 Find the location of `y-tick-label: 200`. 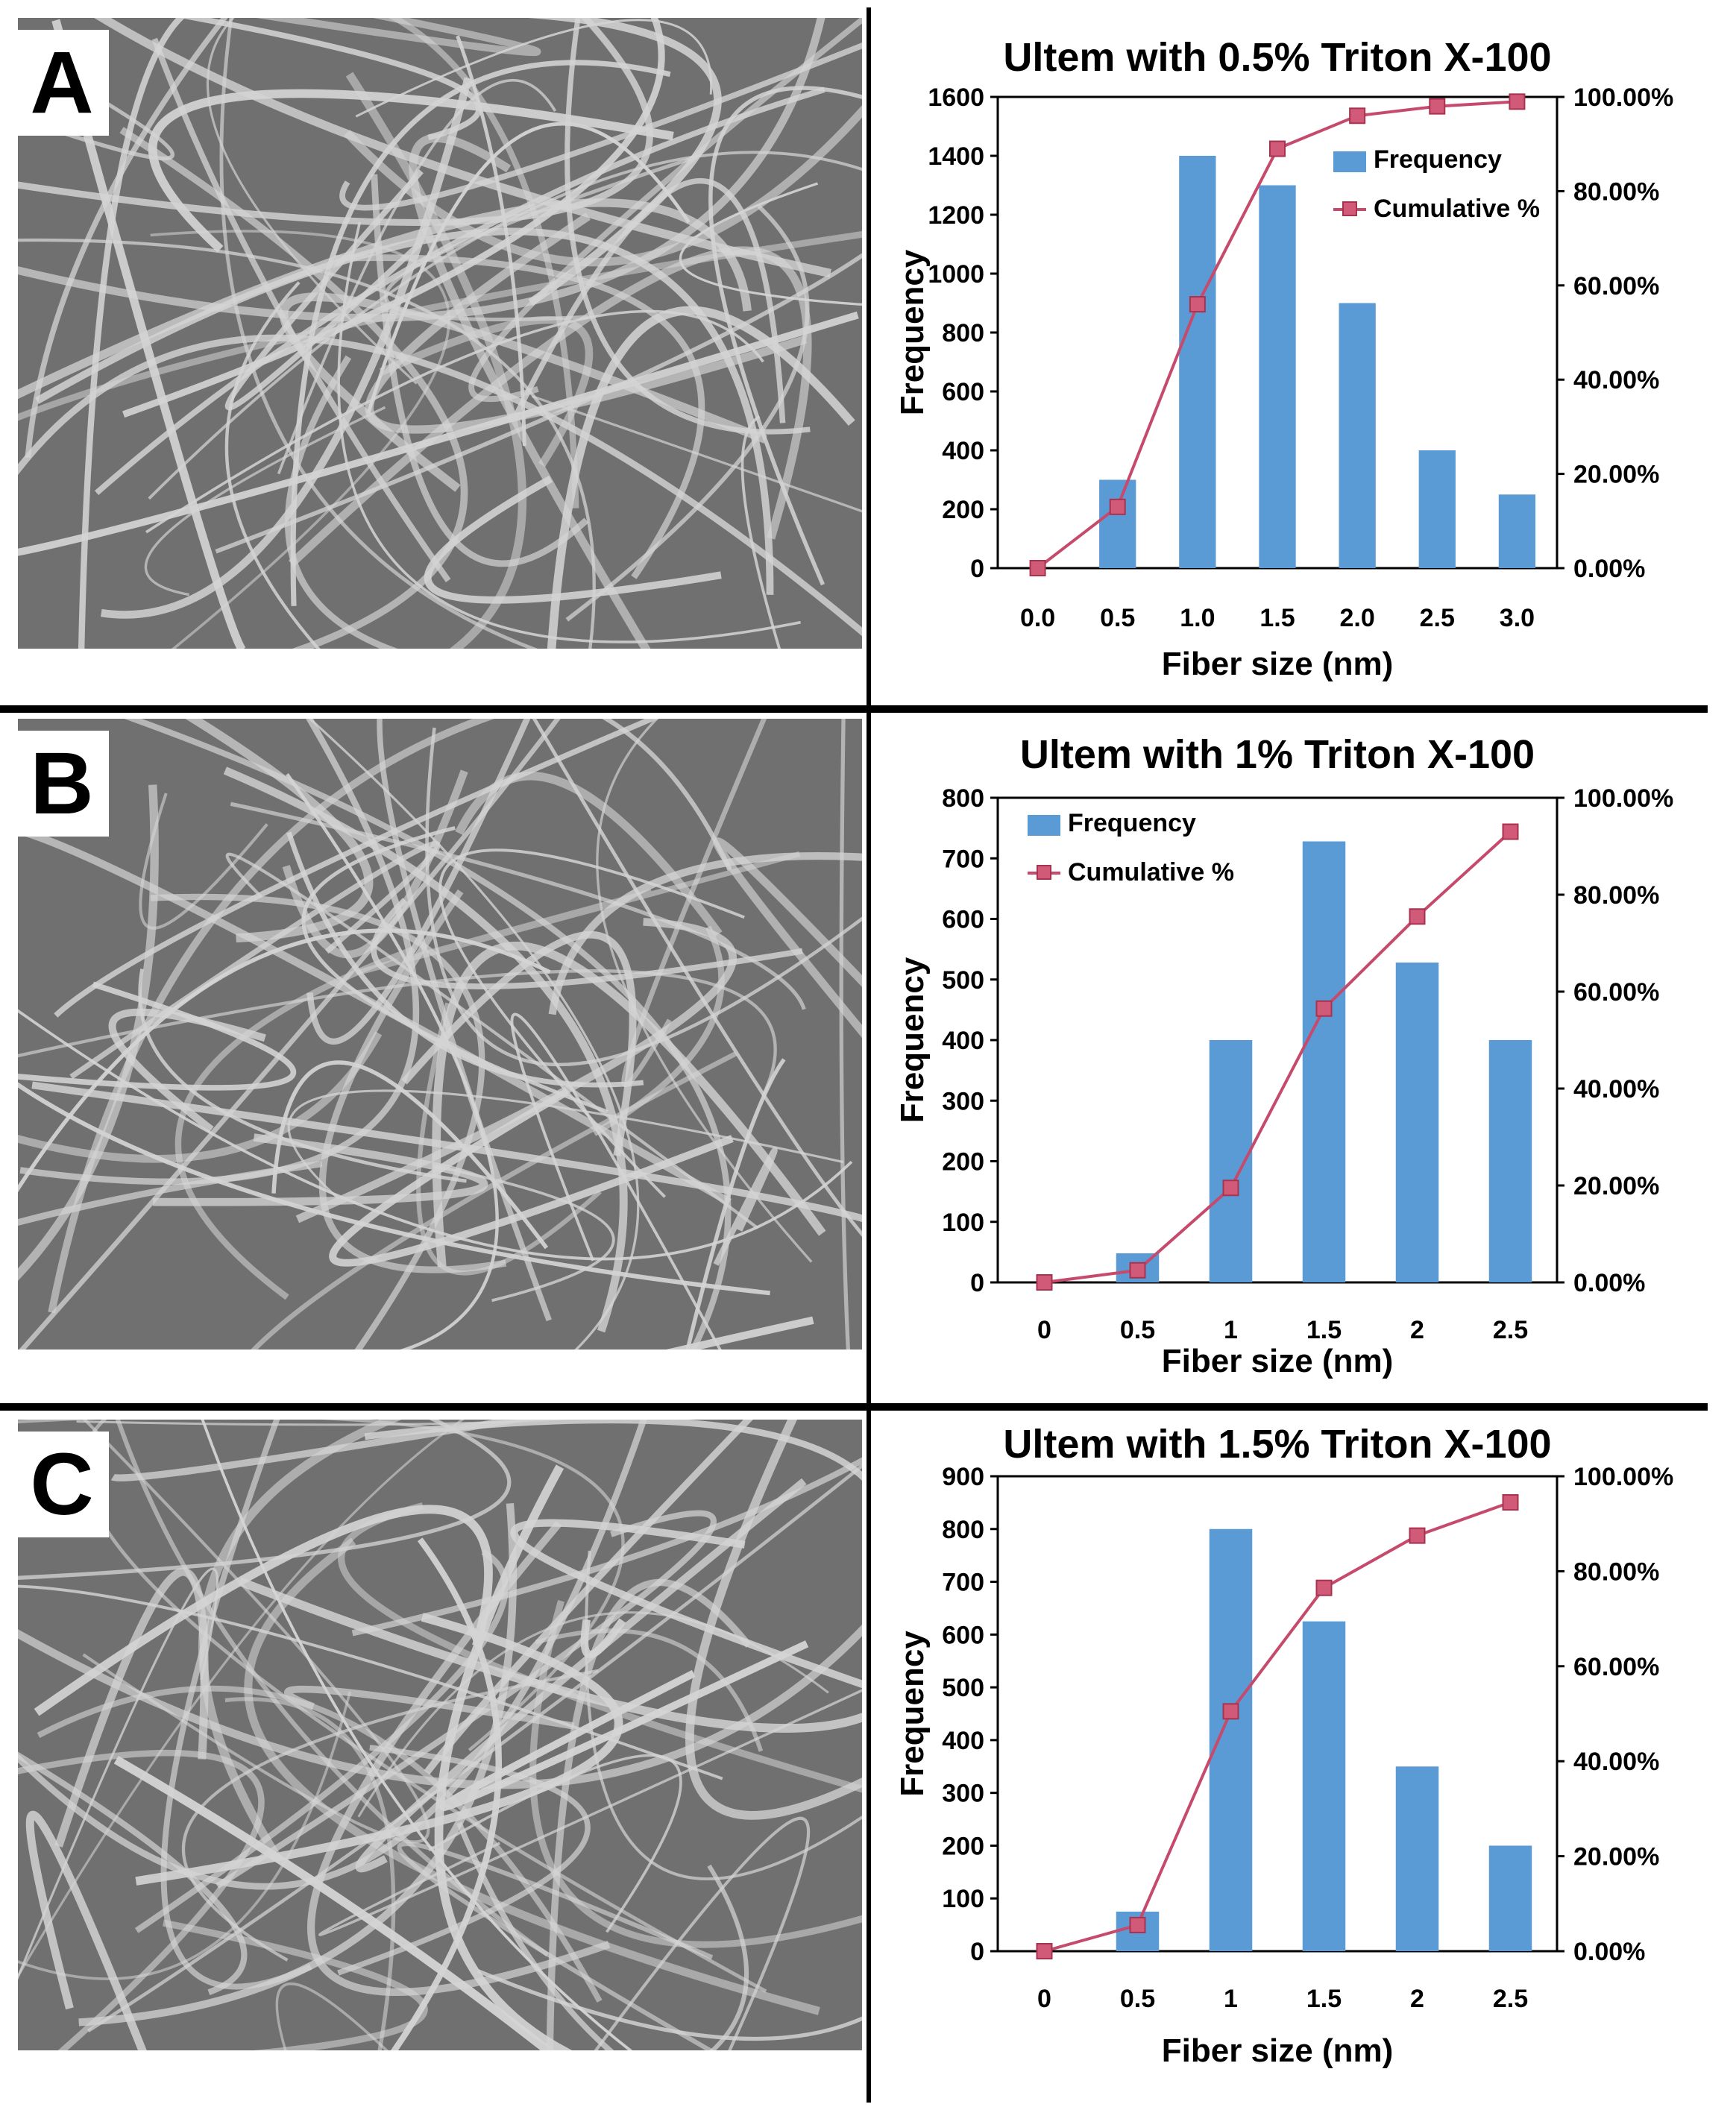

y-tick-label: 200 is located at coordinates (963, 1846).